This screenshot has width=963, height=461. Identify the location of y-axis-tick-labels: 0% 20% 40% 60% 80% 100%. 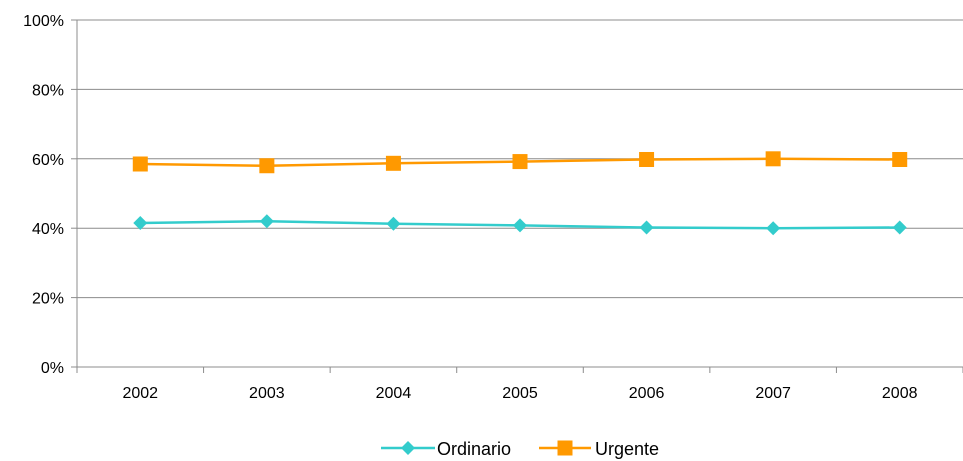
(43, 195).